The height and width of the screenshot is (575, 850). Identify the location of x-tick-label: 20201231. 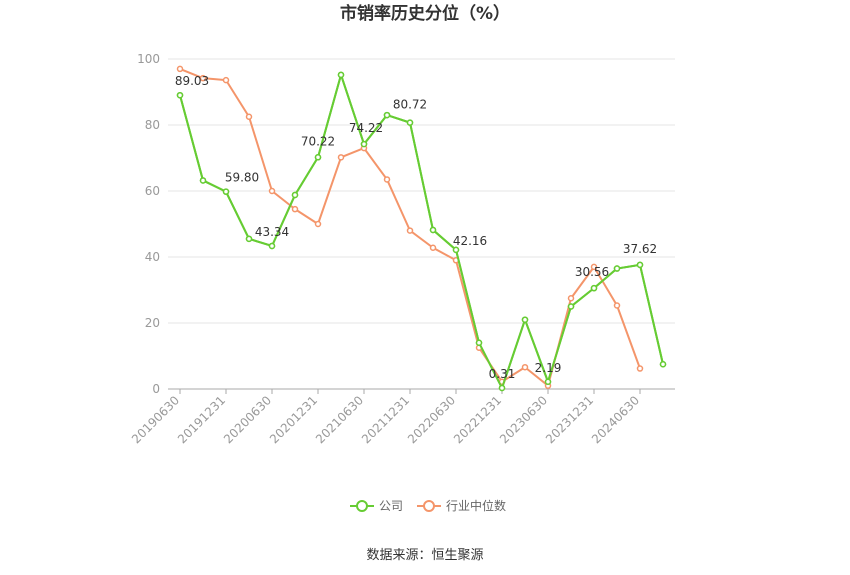
(293, 419).